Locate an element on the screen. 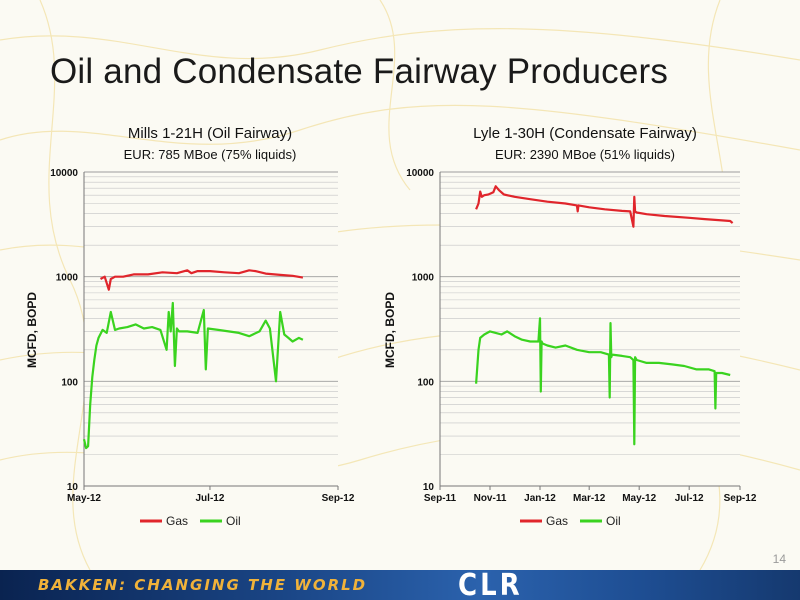 The image size is (800, 600). footer-tagline: BAKKEN: CHANGING THE WORLD is located at coordinates (203, 585).